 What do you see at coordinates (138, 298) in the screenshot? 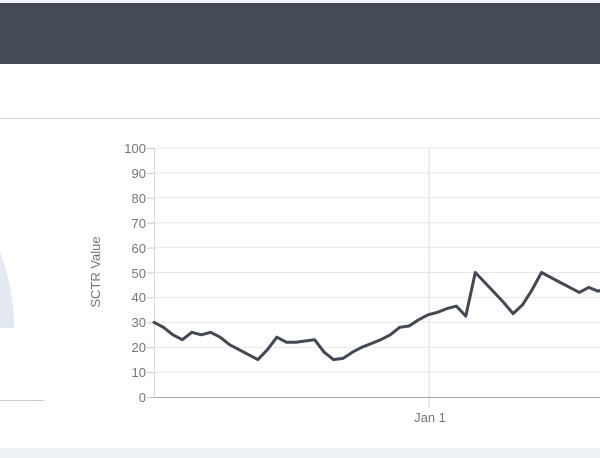
I see `y-tick-label: 40` at bounding box center [138, 298].